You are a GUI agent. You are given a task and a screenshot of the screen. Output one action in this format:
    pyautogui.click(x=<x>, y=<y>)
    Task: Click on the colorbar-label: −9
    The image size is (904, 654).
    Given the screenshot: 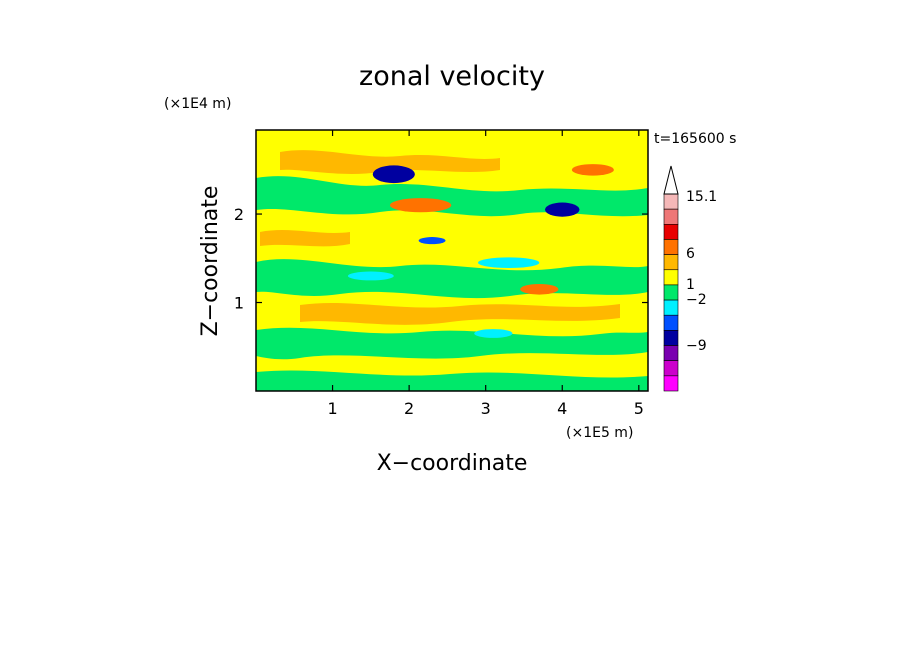 What is the action you would take?
    pyautogui.click(x=696, y=346)
    